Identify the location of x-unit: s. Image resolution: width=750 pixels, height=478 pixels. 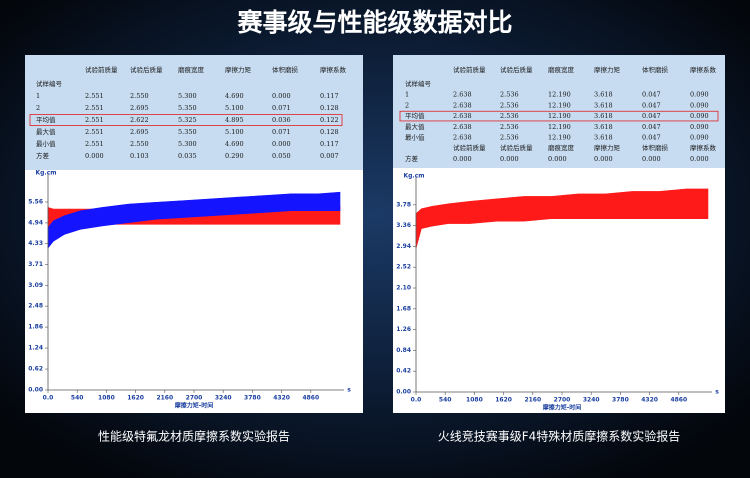
(349, 390).